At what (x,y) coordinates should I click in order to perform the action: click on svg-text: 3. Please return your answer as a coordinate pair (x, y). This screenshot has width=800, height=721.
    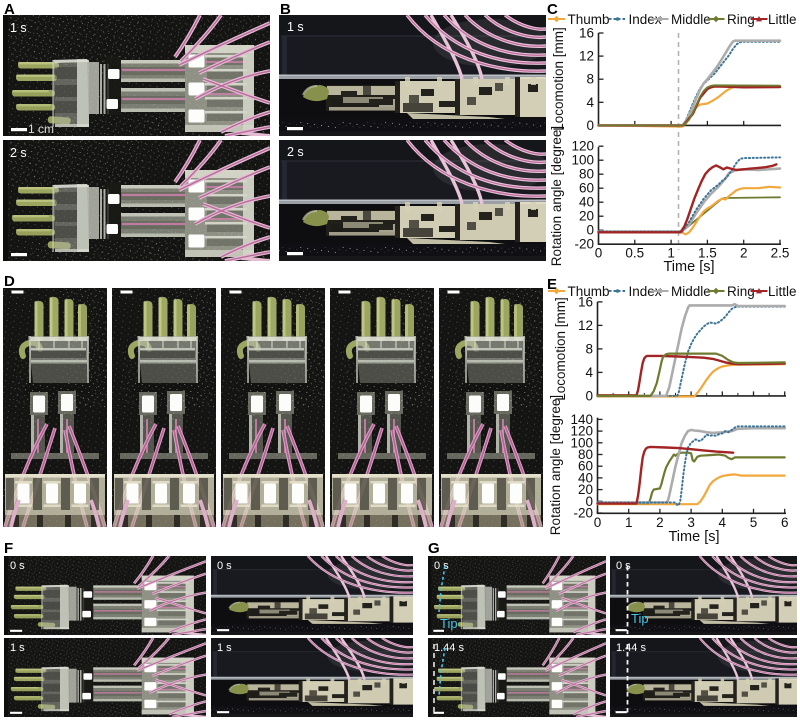
    Looking at the image, I should click on (691, 522).